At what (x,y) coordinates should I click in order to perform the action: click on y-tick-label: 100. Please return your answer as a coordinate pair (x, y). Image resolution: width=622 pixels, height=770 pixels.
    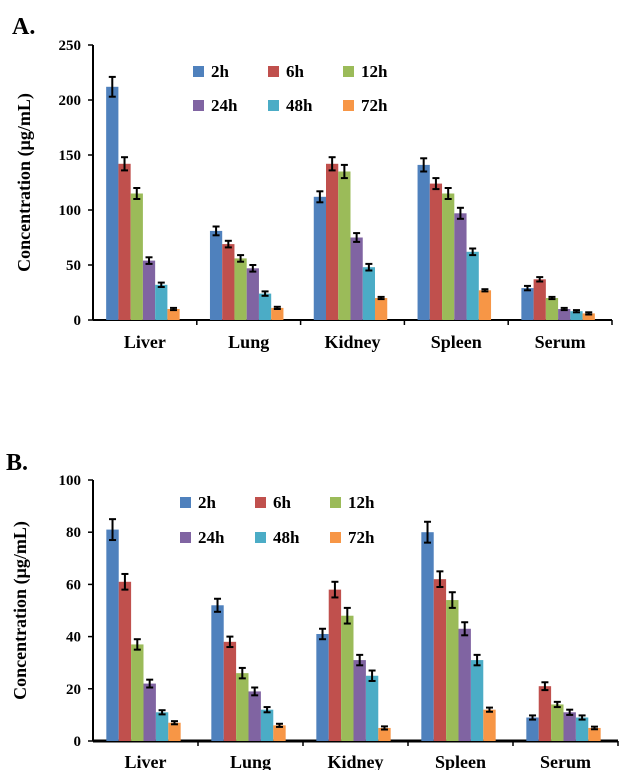
    Looking at the image, I should click on (70, 211).